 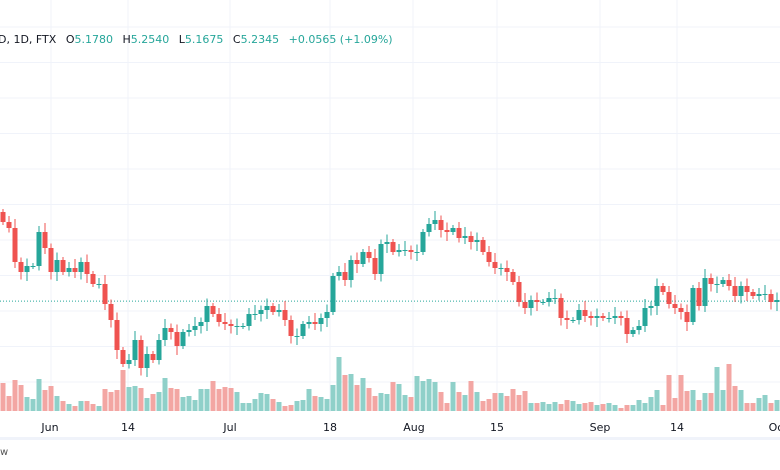 I want to click on bottom-panel-label: w, so click(x=4, y=452).